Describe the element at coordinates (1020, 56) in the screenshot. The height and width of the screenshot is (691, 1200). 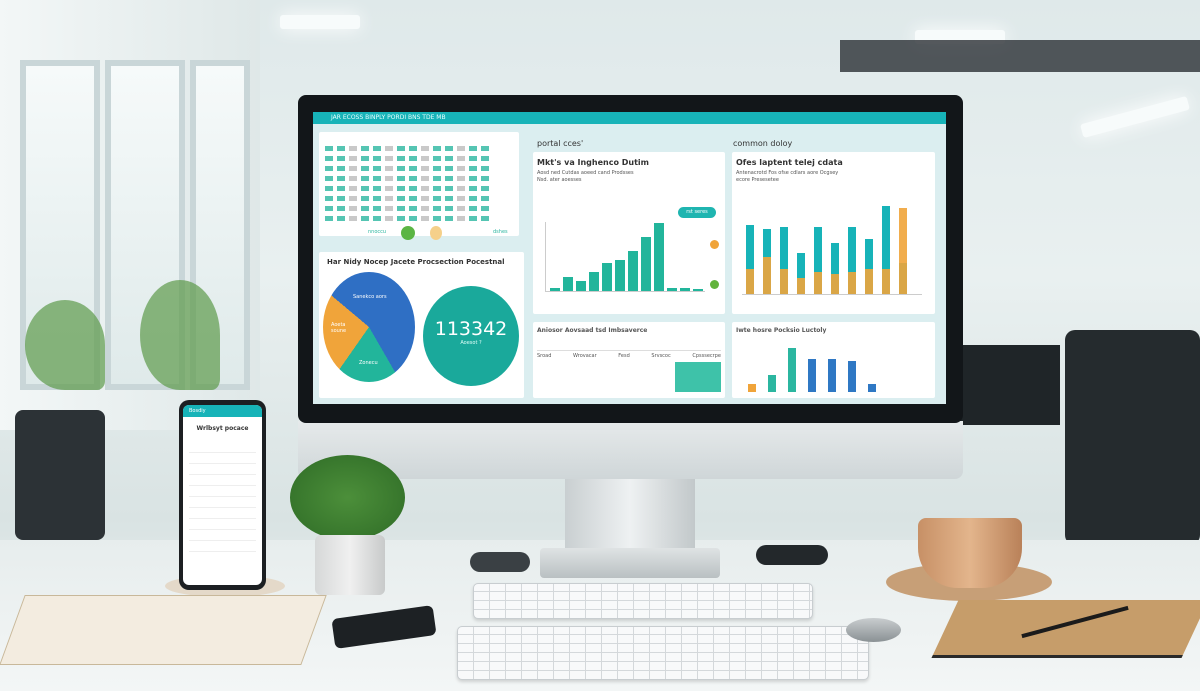
I see `ceiling-vent` at that location.